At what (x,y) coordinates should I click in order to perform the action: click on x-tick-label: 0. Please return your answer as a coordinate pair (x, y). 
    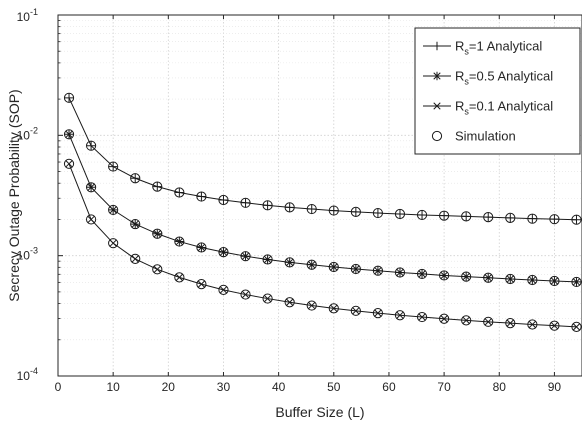
    Looking at the image, I should click on (58, 387).